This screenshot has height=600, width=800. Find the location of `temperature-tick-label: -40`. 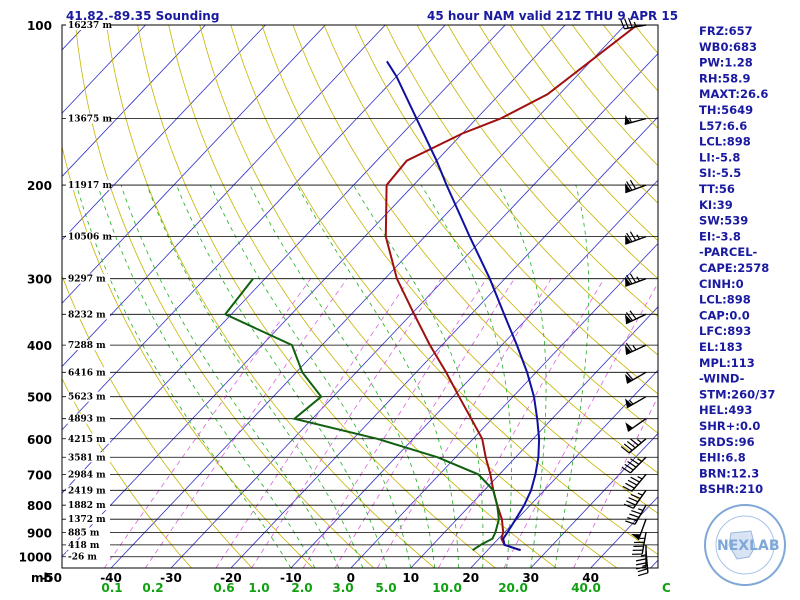

temperature-tick-label: -40 is located at coordinates (111, 578).